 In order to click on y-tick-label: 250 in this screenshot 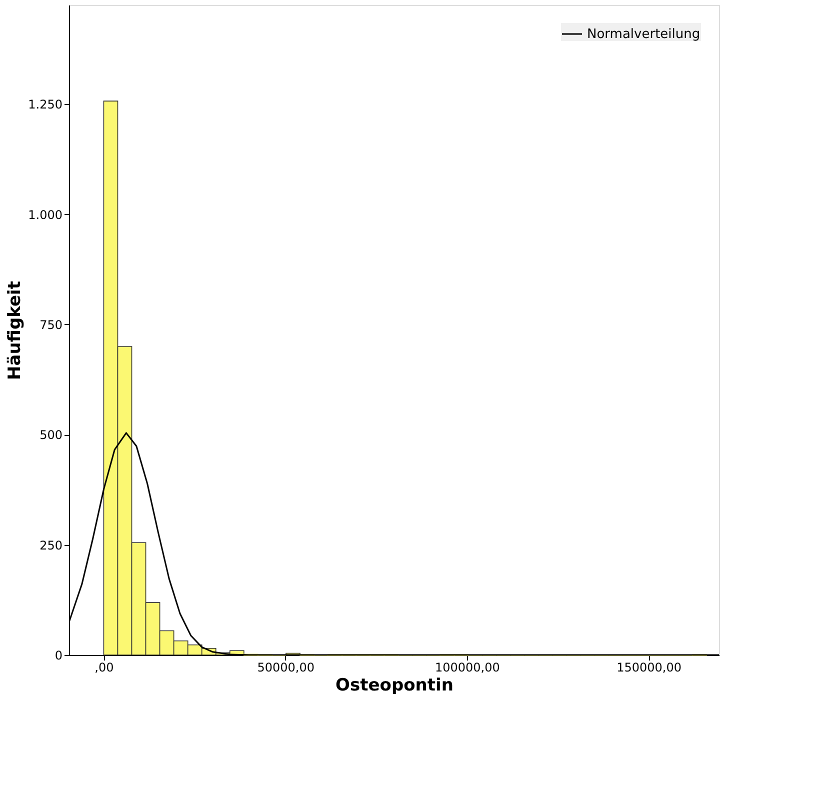, I will do `click(51, 545)`.